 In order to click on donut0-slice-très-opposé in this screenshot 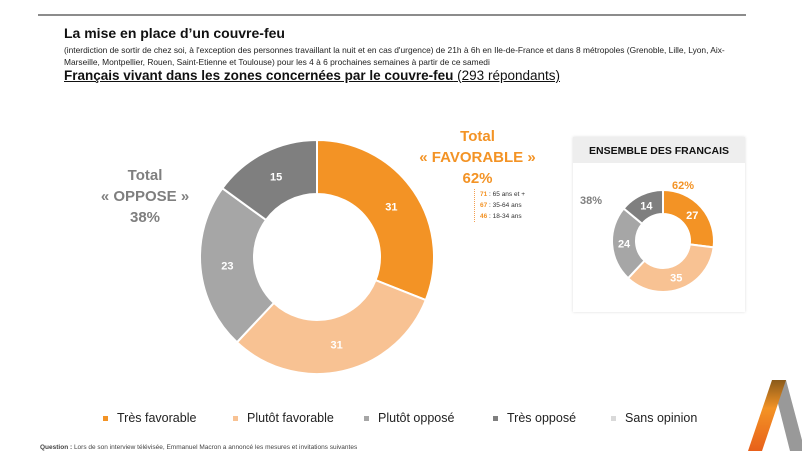, I will do `click(269, 180)`.